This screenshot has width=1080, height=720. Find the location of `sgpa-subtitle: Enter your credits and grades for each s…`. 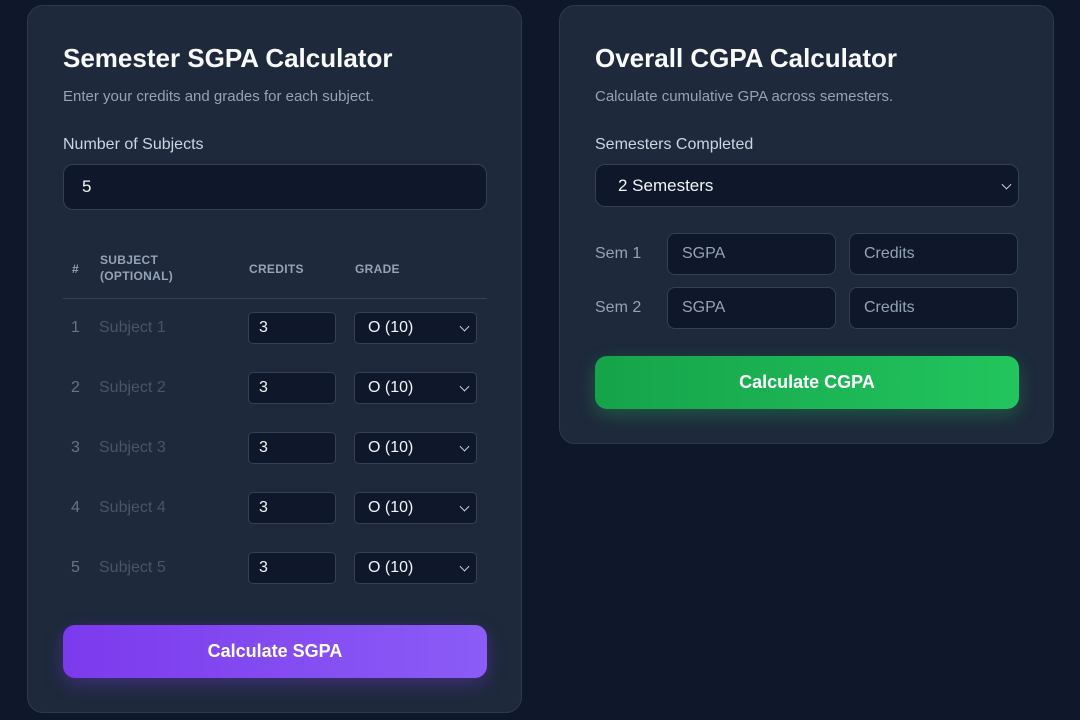

sgpa-subtitle: Enter your credits and grades for each s… is located at coordinates (219, 96).